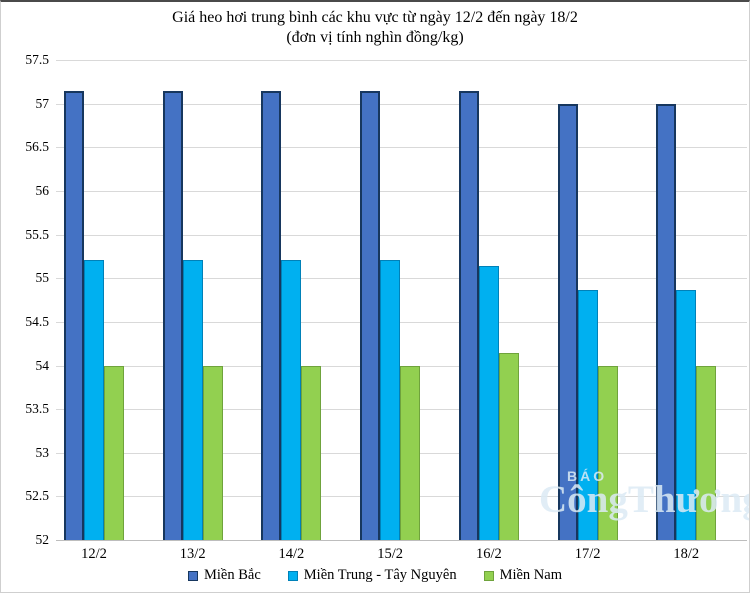  What do you see at coordinates (37, 496) in the screenshot?
I see `y-tick-label: 52.5` at bounding box center [37, 496].